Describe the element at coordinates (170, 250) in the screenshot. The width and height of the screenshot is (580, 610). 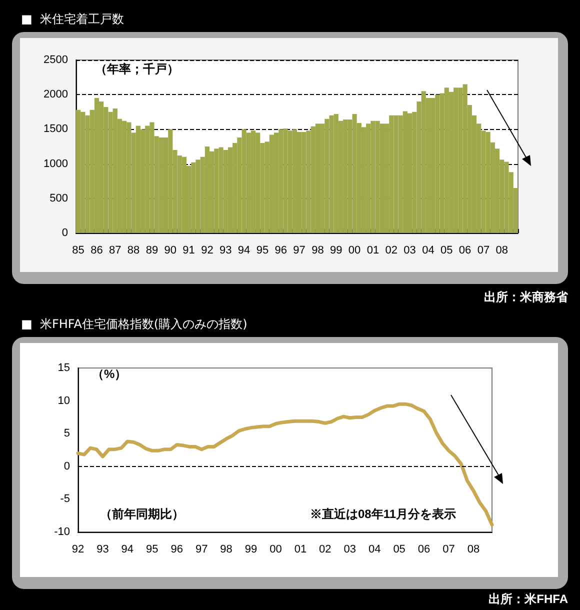
I see `x-tick-label: 90` at that location.